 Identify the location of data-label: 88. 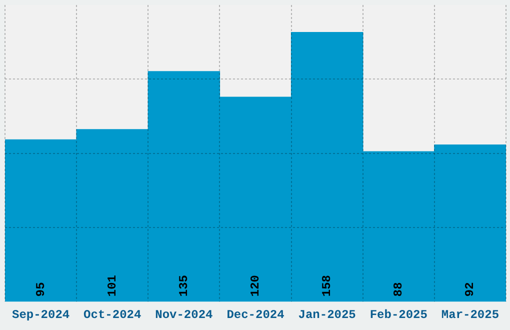
(399, 289).